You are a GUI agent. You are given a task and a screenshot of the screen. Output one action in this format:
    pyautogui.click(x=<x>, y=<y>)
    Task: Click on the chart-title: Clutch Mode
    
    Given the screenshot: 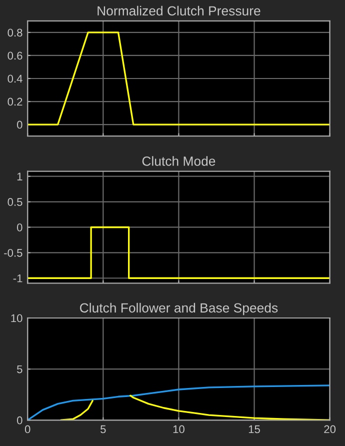 What is the action you would take?
    pyautogui.click(x=179, y=161)
    